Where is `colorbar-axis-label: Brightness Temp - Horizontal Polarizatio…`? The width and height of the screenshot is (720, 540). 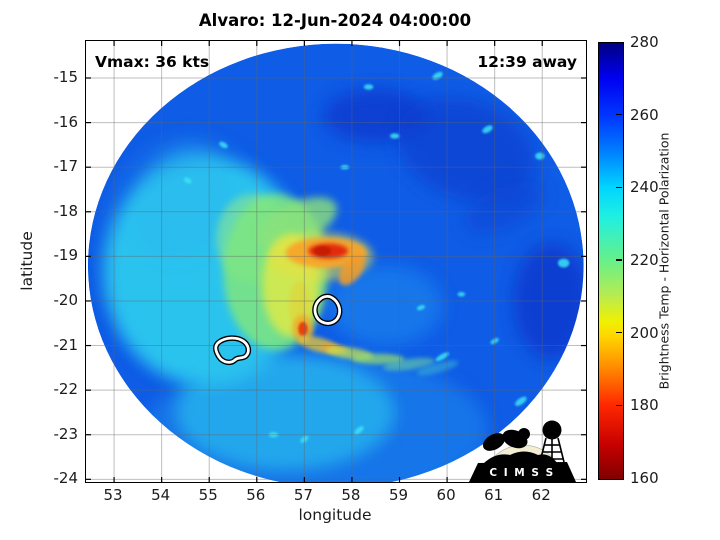 colorbar-axis-label: Brightness Temp - Horizontal Polarizatio… is located at coordinates (664, 261).